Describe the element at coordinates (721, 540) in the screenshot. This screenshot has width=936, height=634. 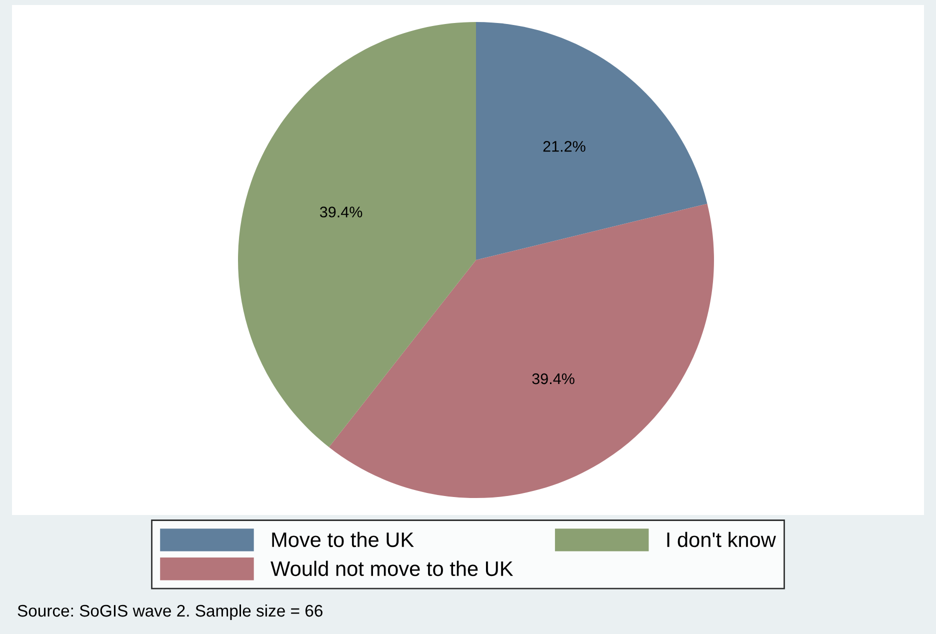
I see `legend-label: I don't know` at that location.